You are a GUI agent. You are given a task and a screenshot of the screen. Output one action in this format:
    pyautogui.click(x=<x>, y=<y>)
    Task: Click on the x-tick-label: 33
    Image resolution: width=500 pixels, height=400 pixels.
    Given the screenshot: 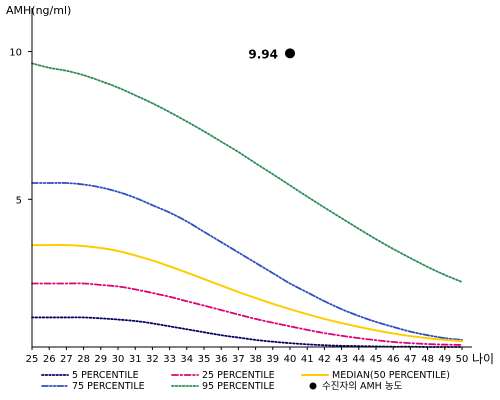 What is the action you would take?
    pyautogui.click(x=169, y=359)
    